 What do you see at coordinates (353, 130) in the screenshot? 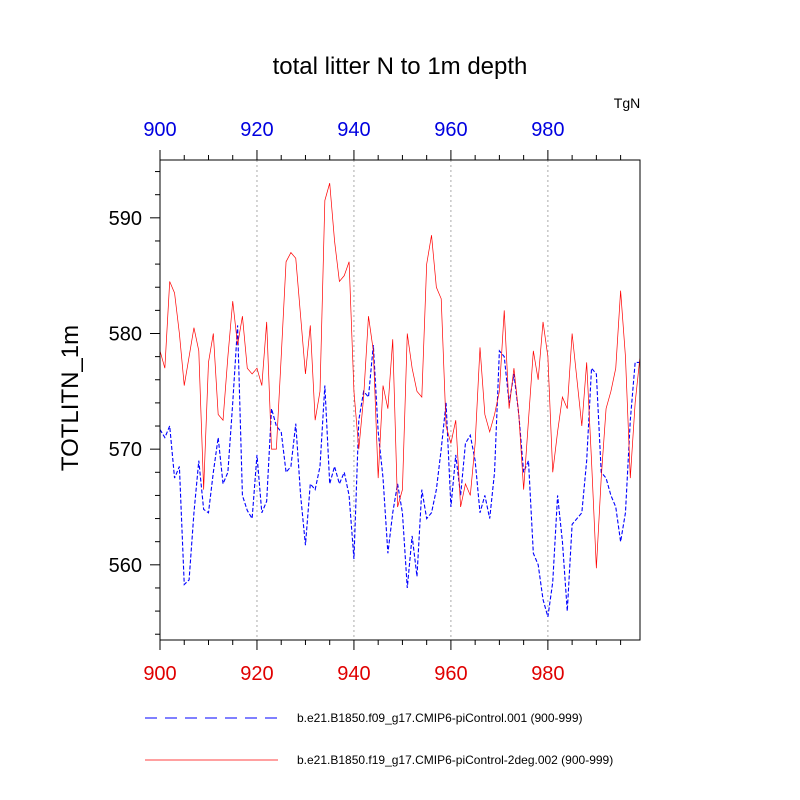
I see `x-tick-label-top-940: 940` at bounding box center [353, 130].